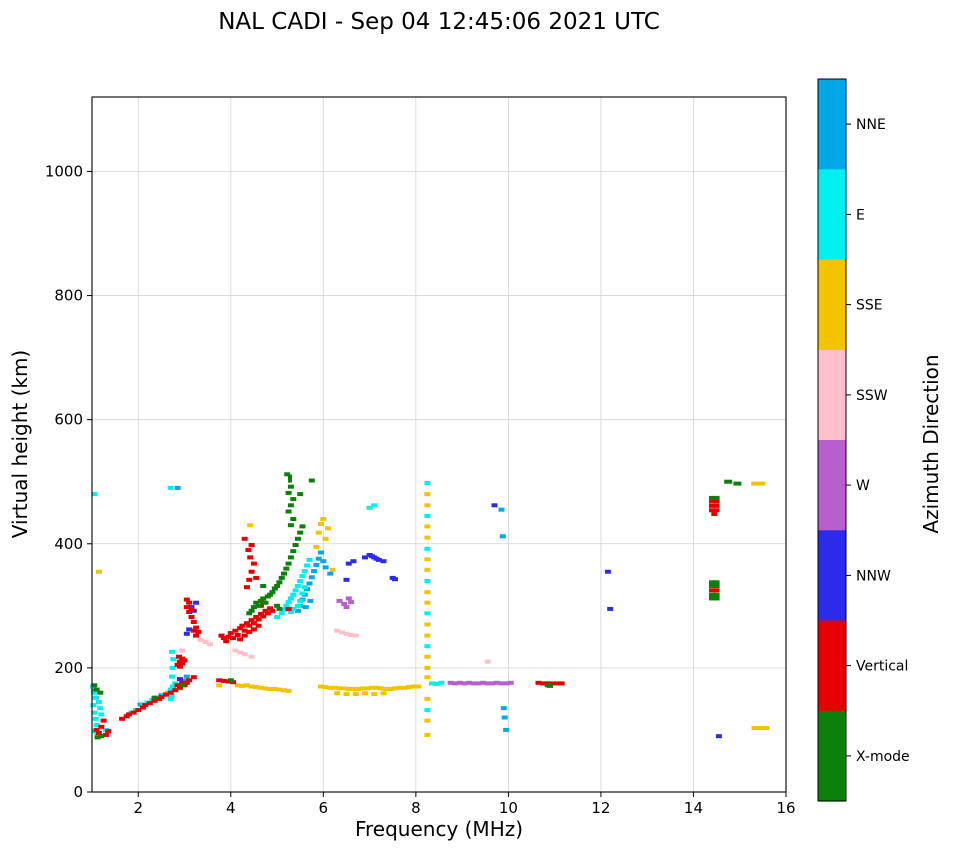 The image size is (958, 857). I want to click on colorbar-segment-W, so click(832, 485).